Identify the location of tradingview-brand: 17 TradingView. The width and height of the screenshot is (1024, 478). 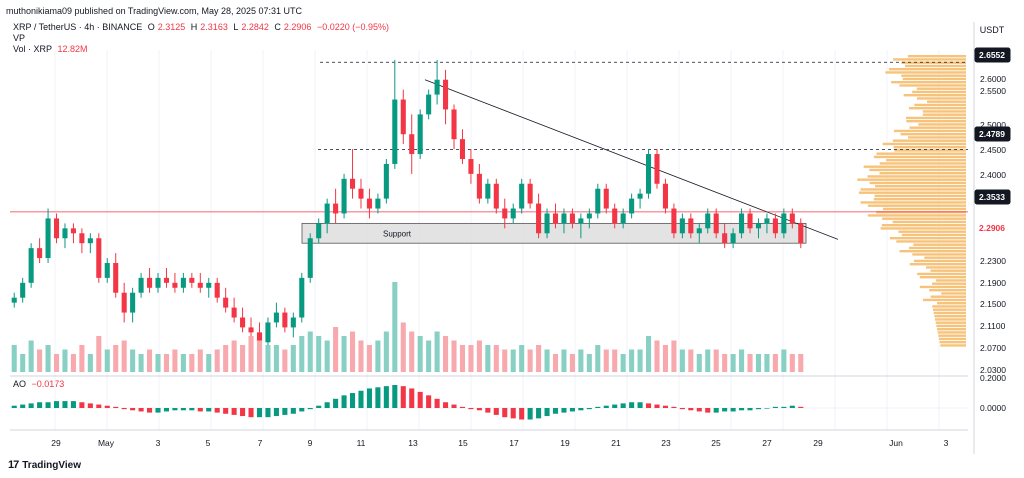
(44, 465).